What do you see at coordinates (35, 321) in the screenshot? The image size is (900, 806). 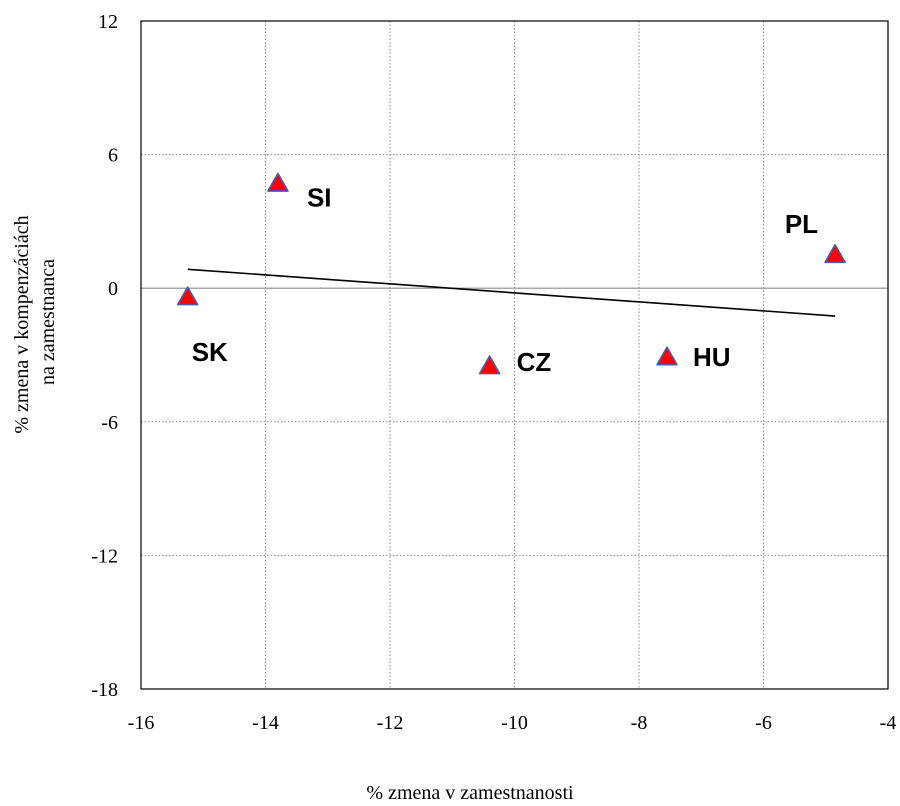 I see `y-axis-label: % zmena v kompenzáciách na zamestnanca` at bounding box center [35, 321].